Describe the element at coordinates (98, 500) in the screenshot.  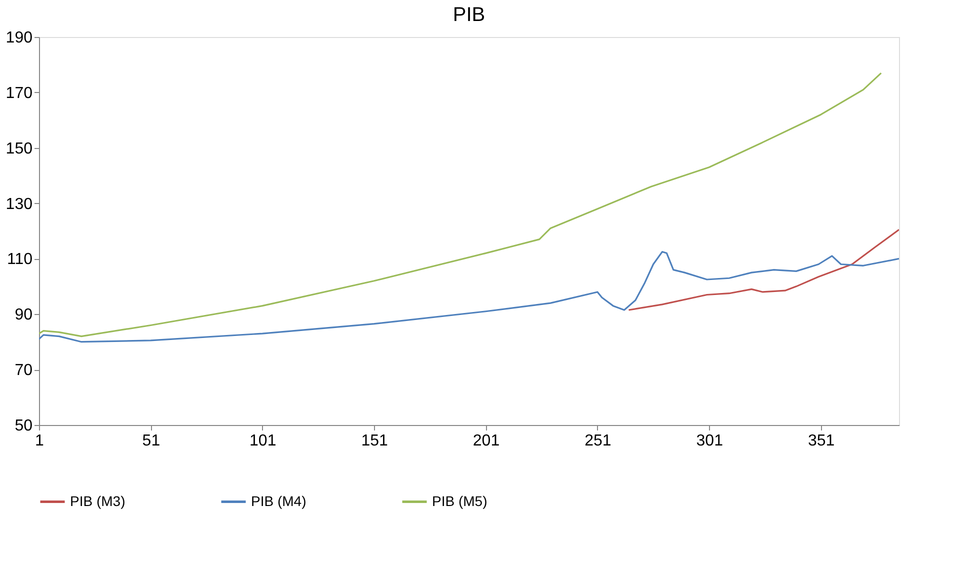
I see `legend-label: PIB (M3)` at that location.